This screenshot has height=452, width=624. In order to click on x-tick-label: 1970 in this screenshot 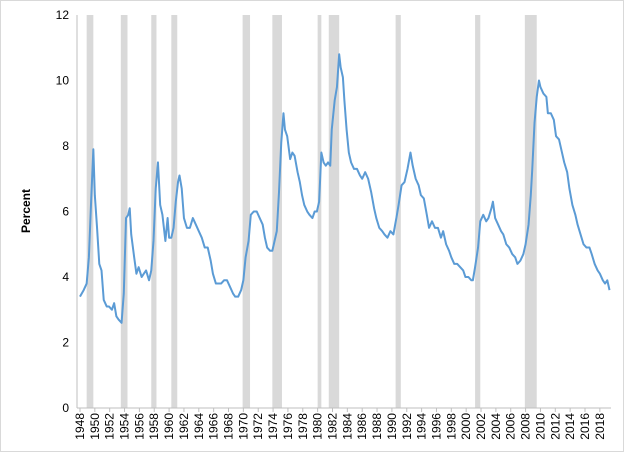, I will do `click(243, 426)`.